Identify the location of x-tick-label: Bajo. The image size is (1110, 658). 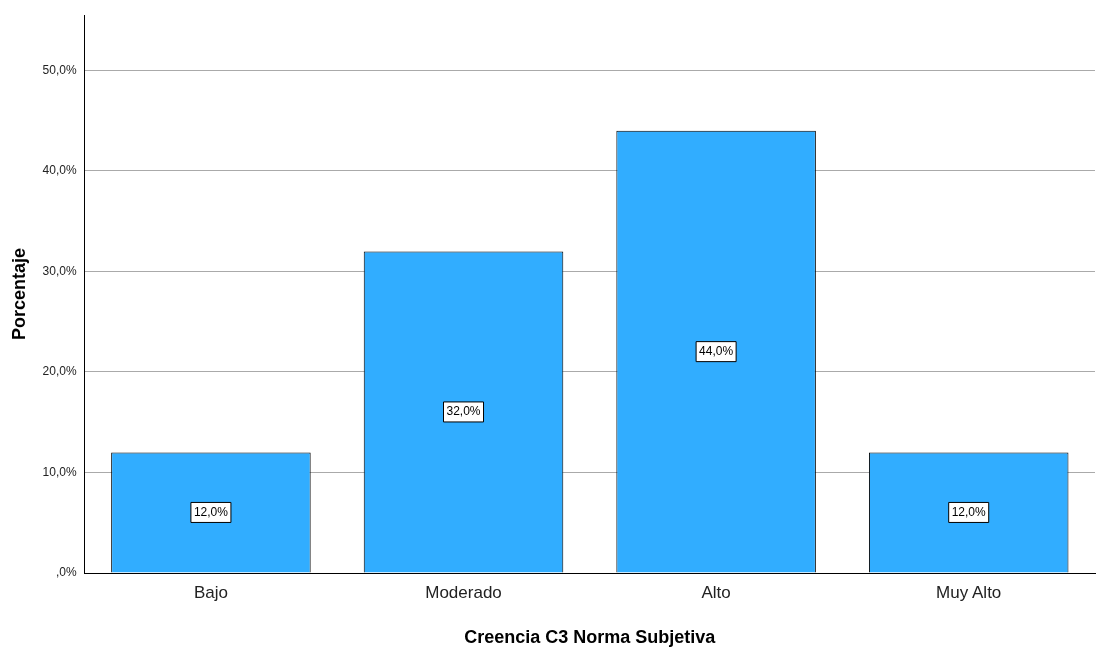
(210, 592).